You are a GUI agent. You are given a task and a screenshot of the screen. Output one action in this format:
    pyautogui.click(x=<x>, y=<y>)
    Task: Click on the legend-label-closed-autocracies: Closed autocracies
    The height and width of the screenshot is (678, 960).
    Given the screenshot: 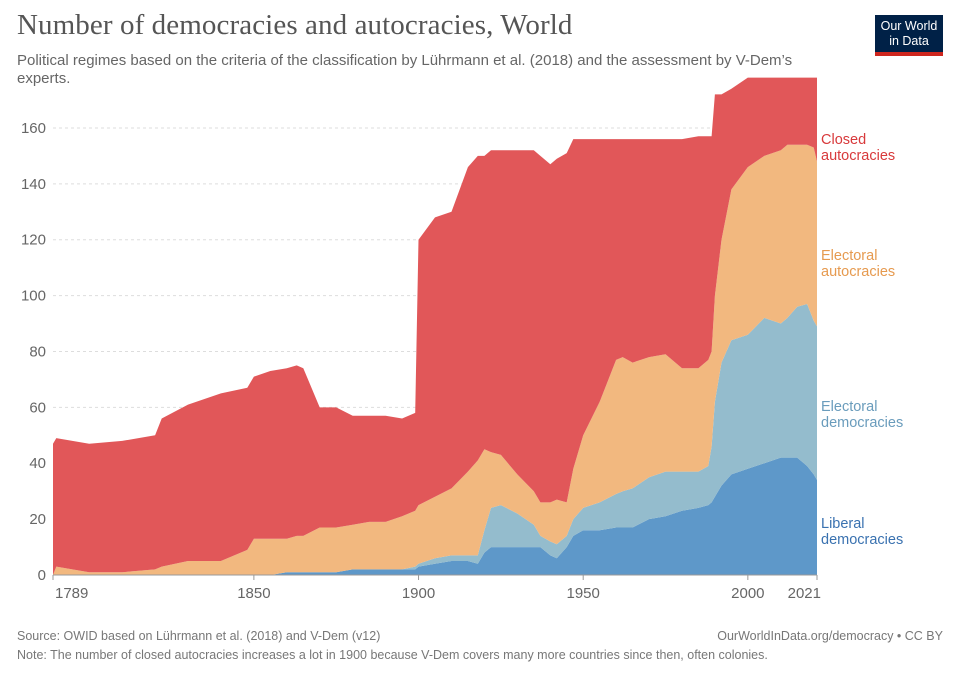 What is the action you would take?
    pyautogui.click(x=858, y=148)
    